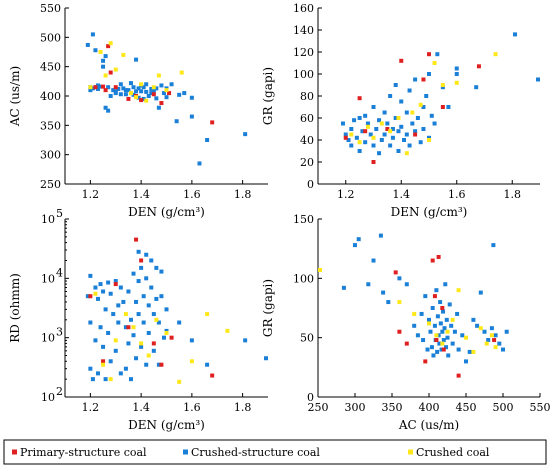  What do you see at coordinates (303, 219) in the screenshot?
I see `y-tick-label: 150` at bounding box center [303, 219].